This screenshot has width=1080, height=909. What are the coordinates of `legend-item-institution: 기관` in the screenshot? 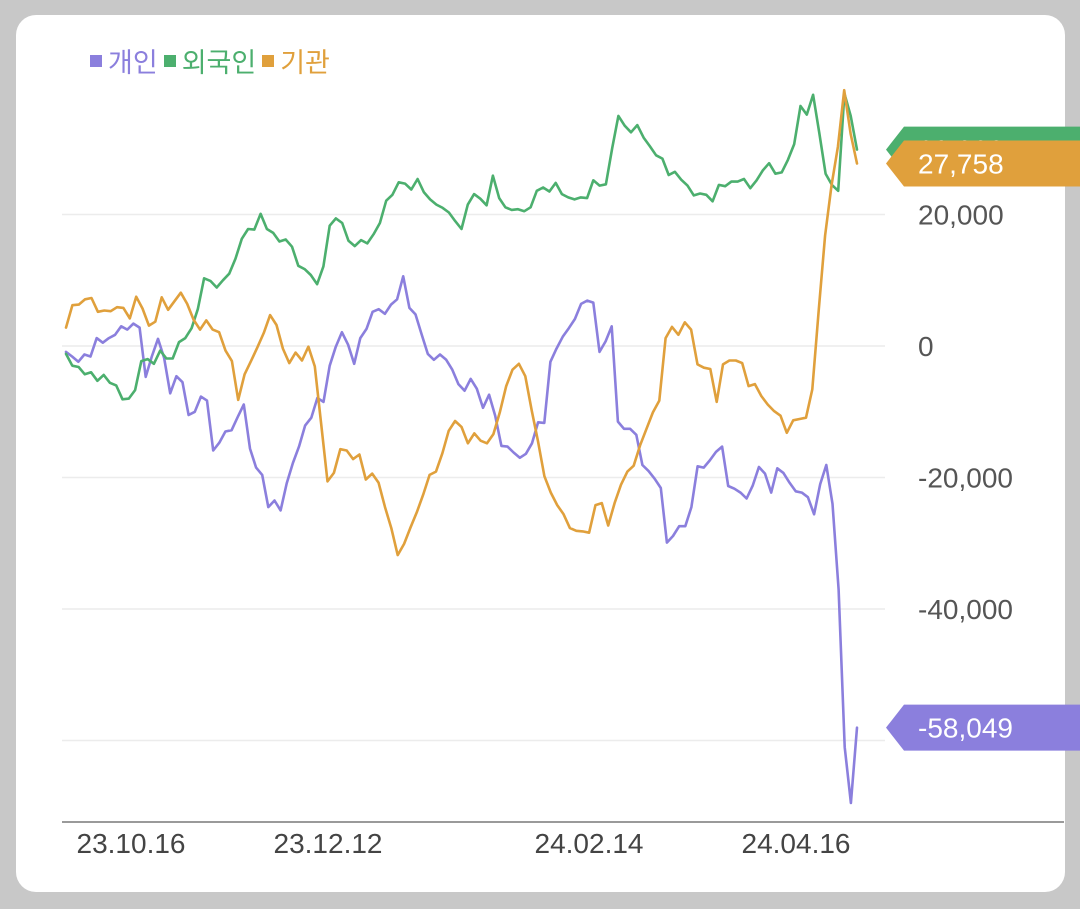 It's located at (296, 60).